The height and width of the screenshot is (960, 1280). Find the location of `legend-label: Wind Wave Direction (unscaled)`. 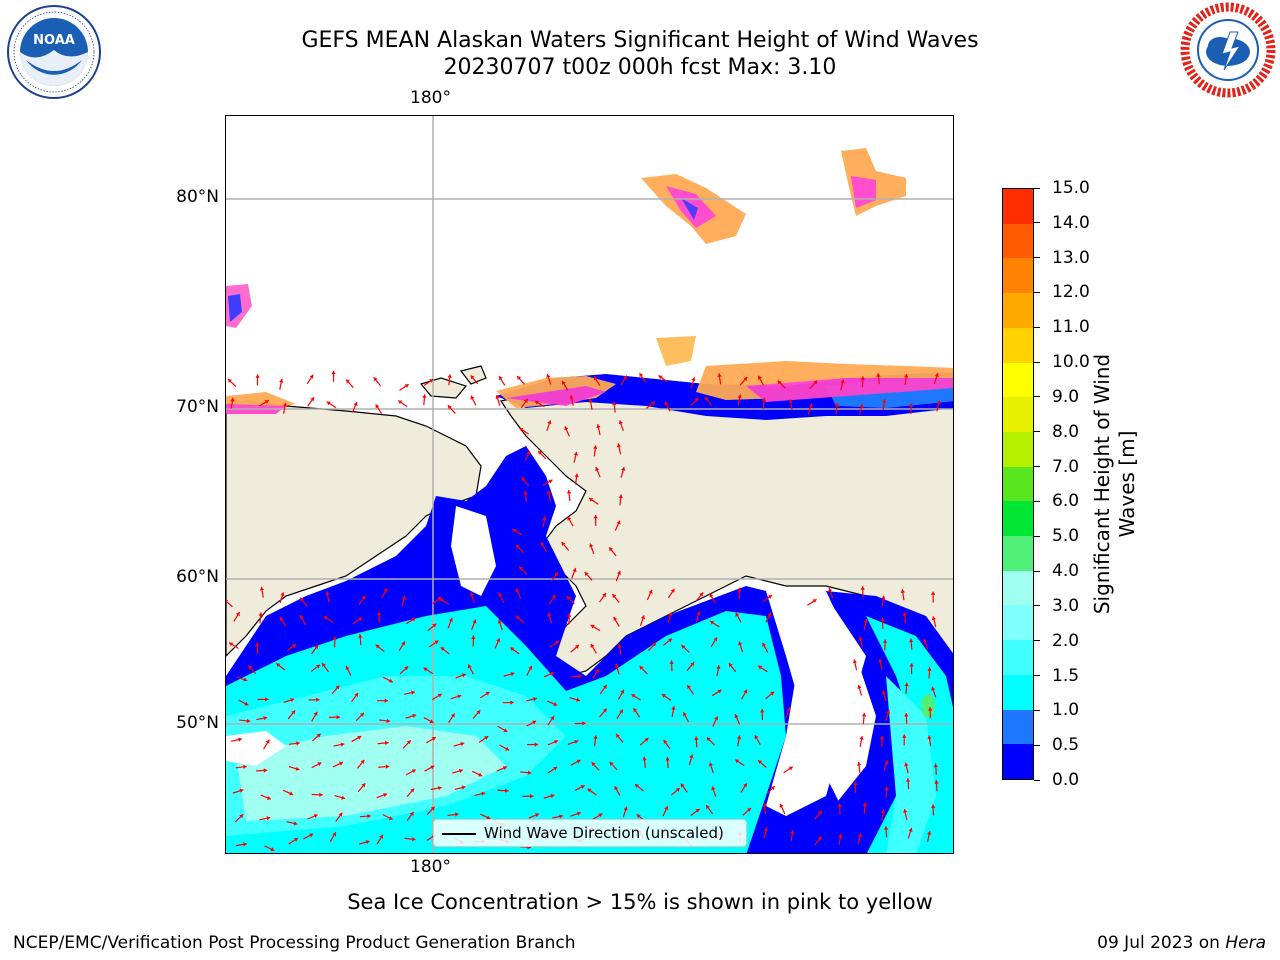

legend-label: Wind Wave Direction (unscaled) is located at coordinates (604, 833).